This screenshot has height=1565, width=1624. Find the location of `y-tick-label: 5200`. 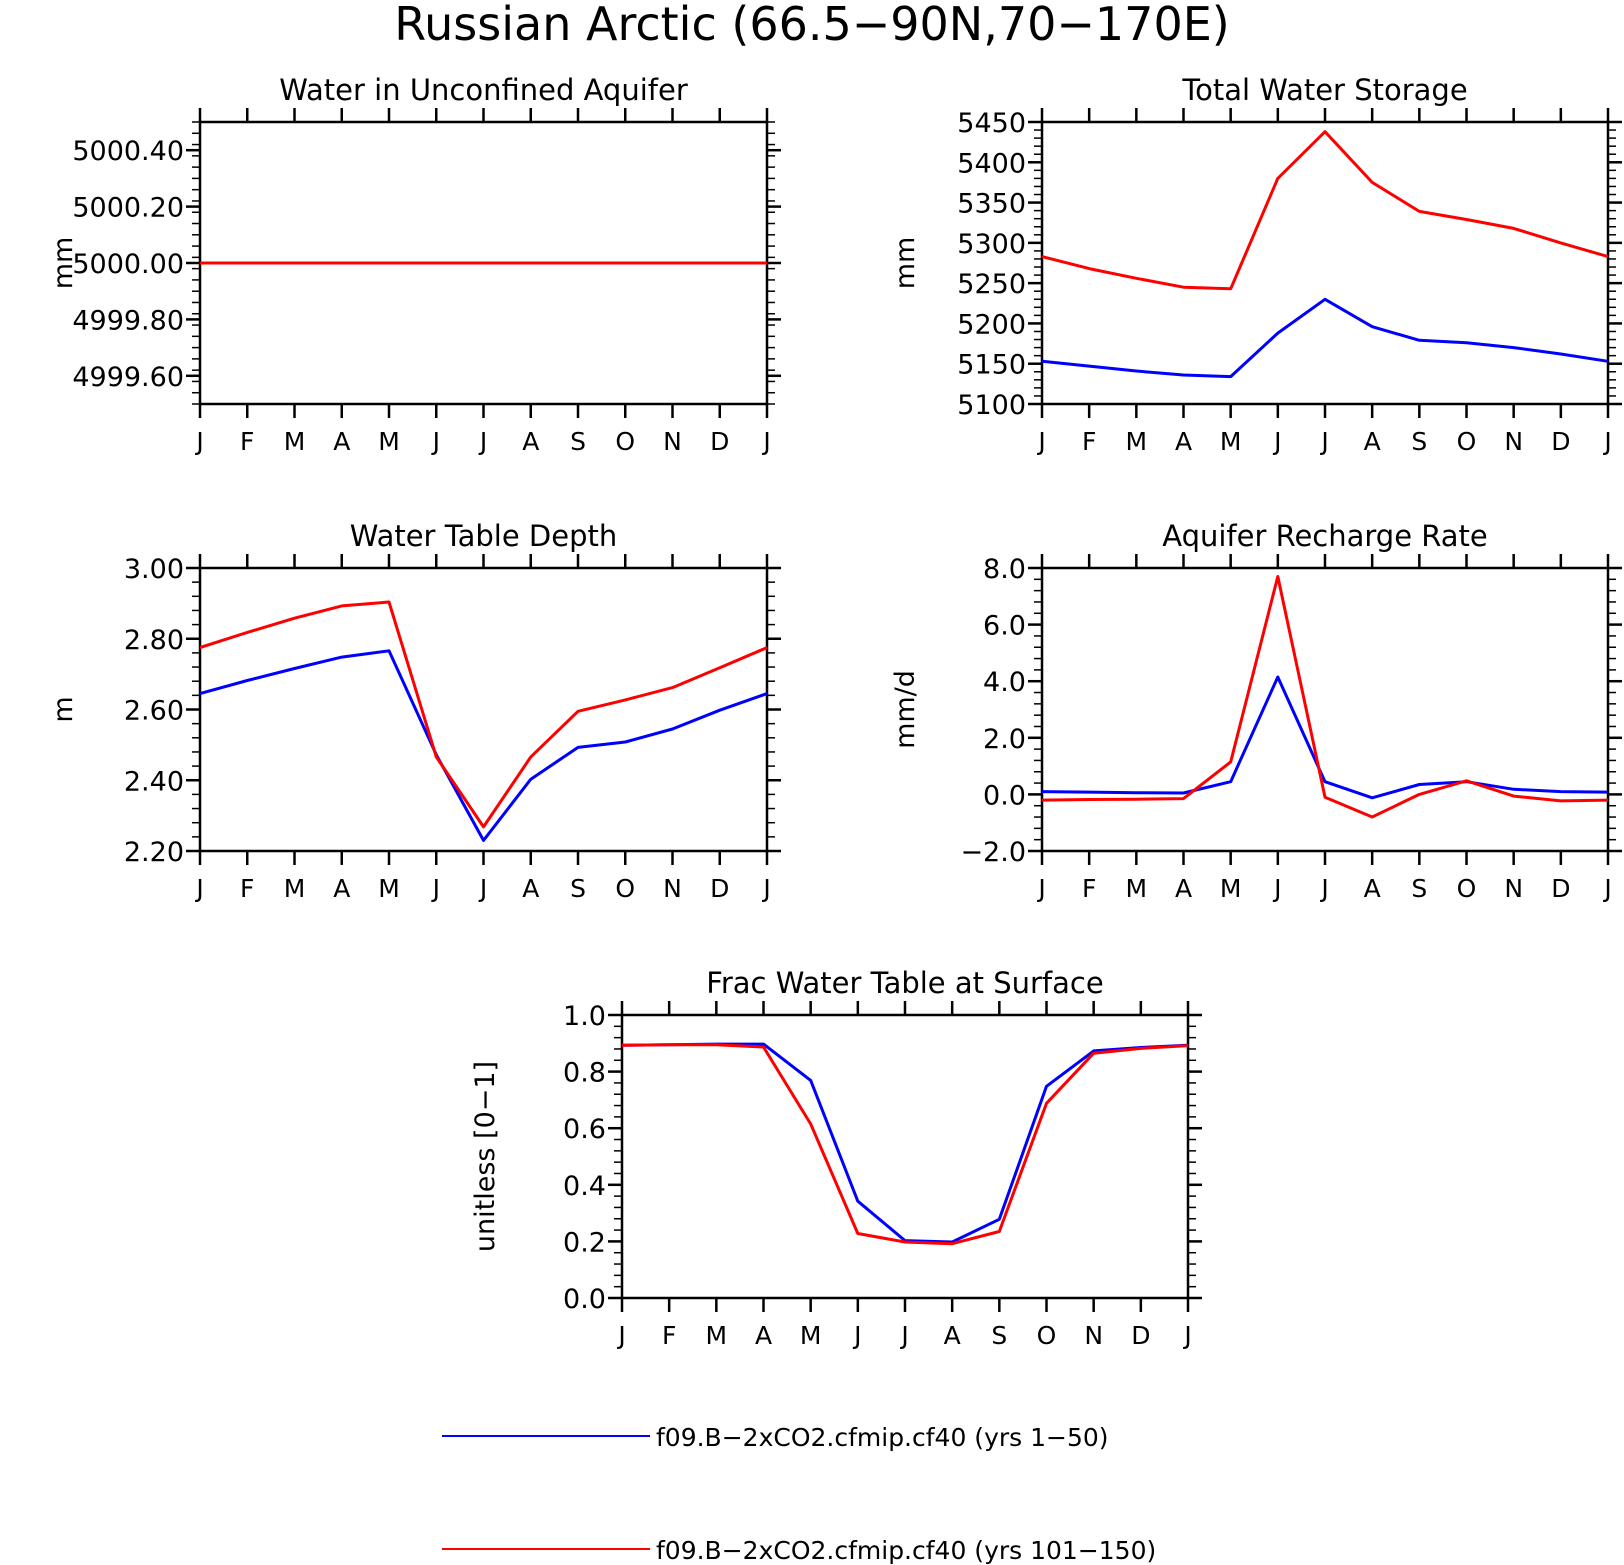

y-tick-label: 5200 is located at coordinates (991, 324).